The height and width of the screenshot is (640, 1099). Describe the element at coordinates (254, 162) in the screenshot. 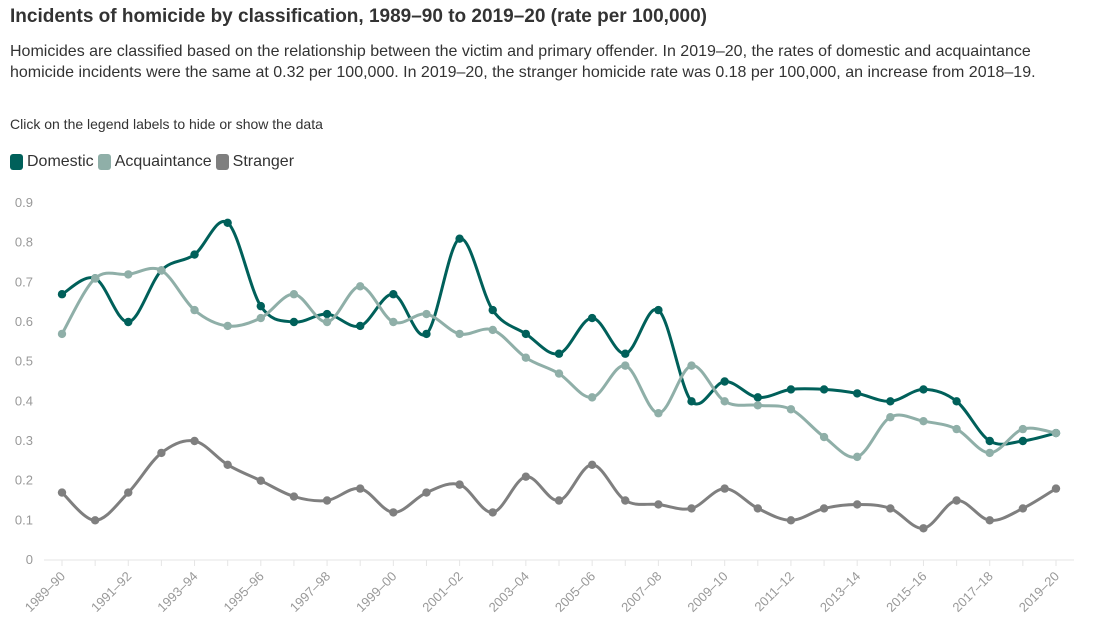

I see `legend-item-stranger: Stranger` at that location.